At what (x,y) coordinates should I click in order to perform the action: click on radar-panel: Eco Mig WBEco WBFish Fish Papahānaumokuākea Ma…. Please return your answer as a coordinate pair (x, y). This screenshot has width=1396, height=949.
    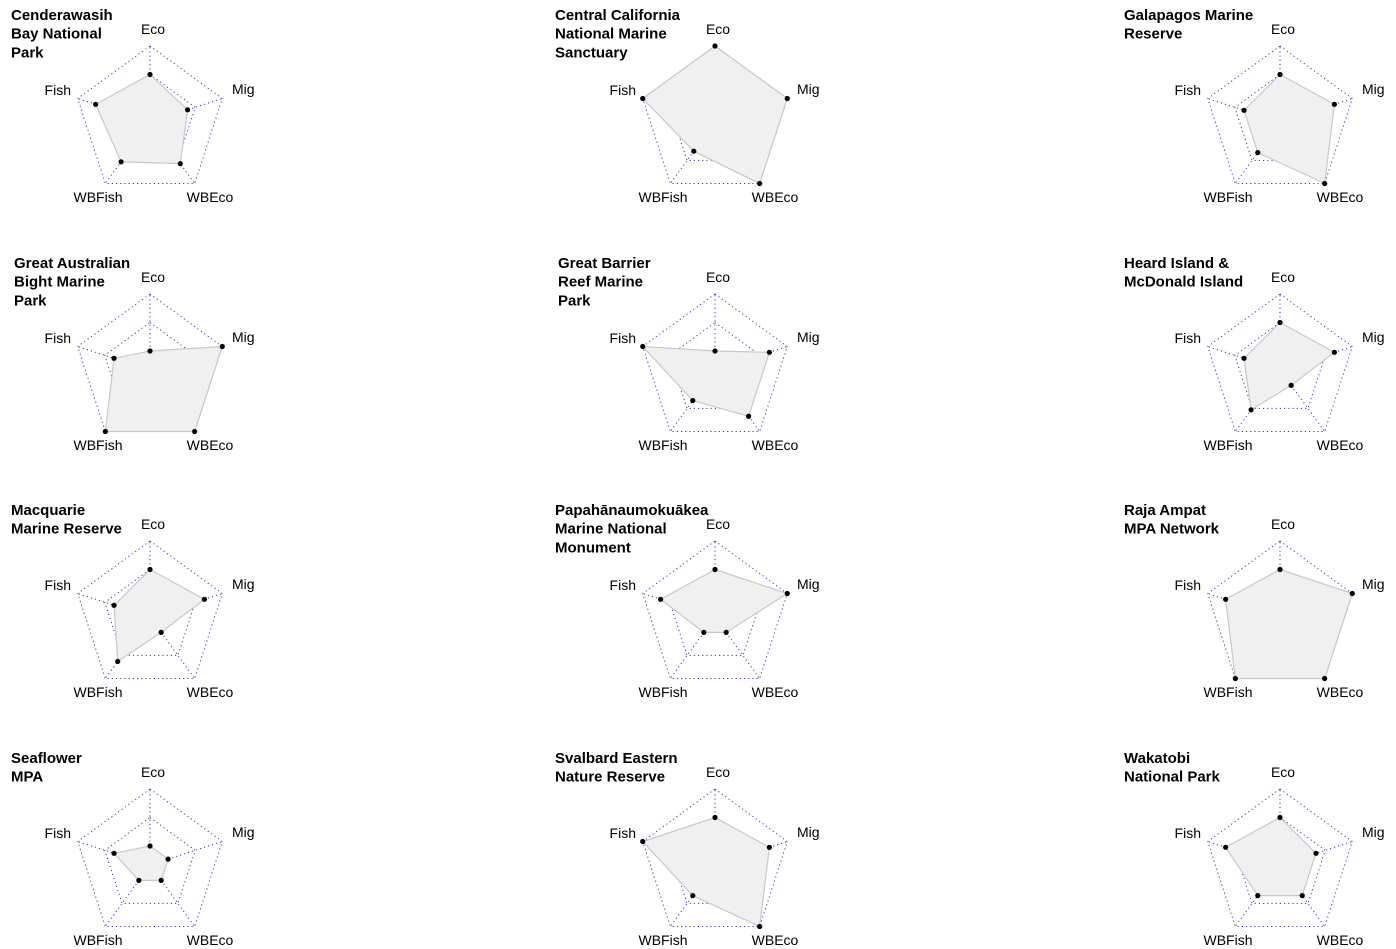
    Looking at the image, I should click on (687, 601).